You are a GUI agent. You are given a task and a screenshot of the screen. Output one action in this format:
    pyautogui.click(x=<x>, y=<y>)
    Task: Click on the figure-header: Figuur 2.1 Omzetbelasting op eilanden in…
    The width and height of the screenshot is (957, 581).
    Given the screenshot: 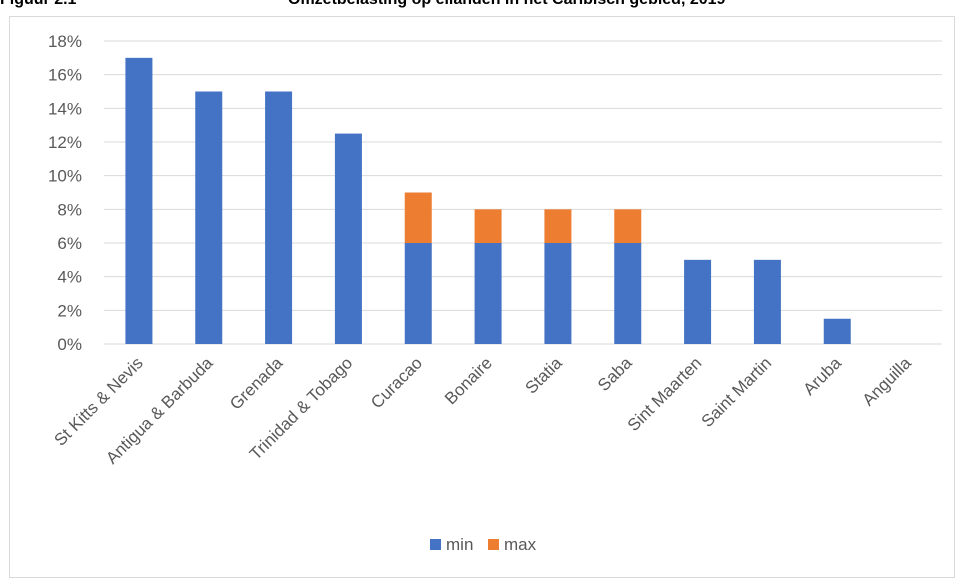 What is the action you would take?
    pyautogui.click(x=478, y=10)
    